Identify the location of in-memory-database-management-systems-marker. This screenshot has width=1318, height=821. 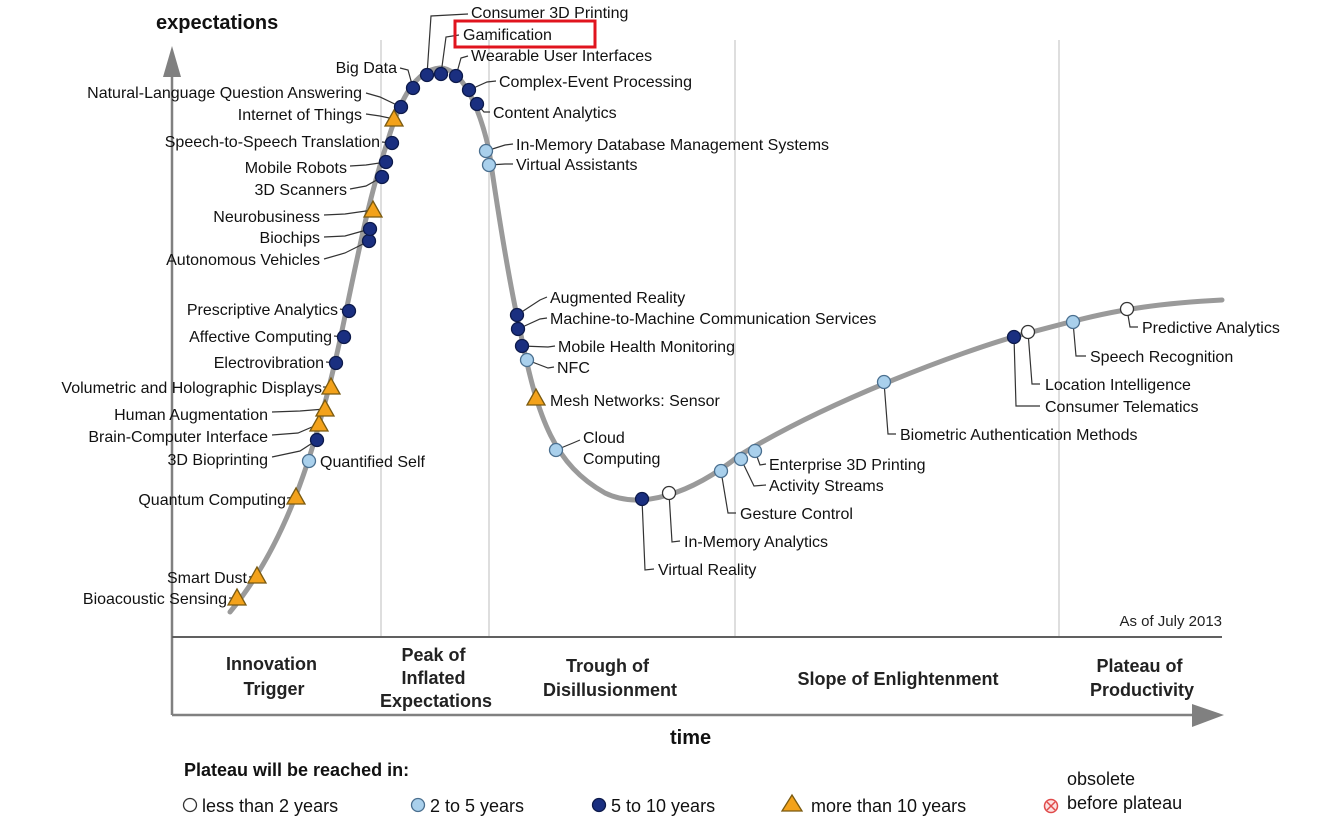
(486, 151).